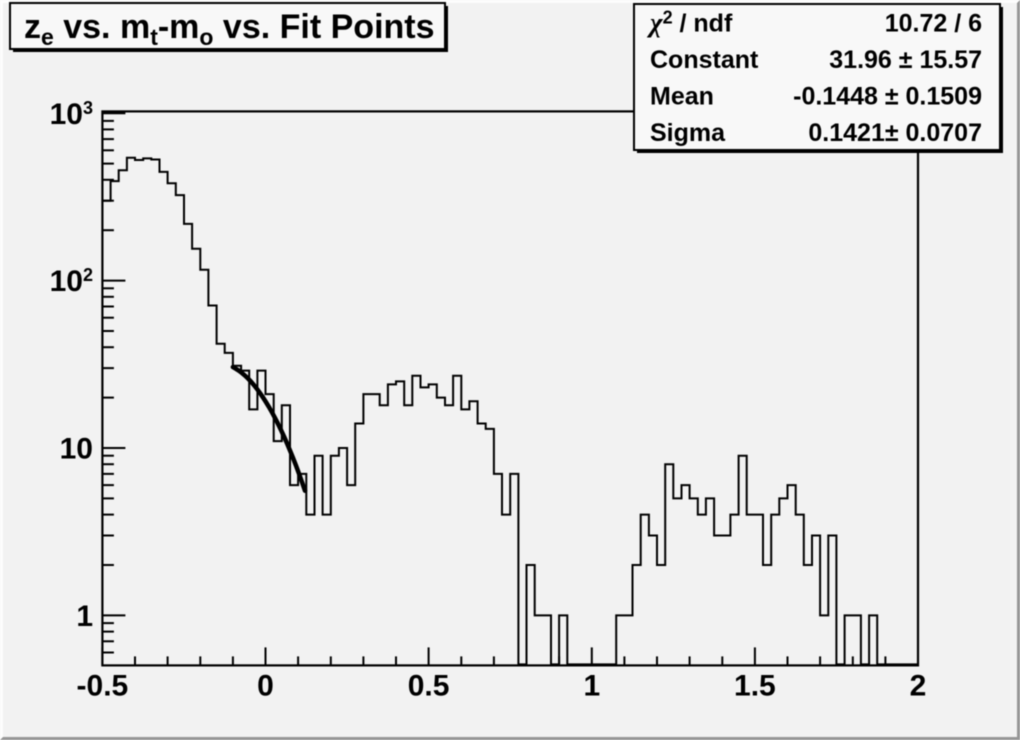  I want to click on svg-text: Mean, so click(682, 97).